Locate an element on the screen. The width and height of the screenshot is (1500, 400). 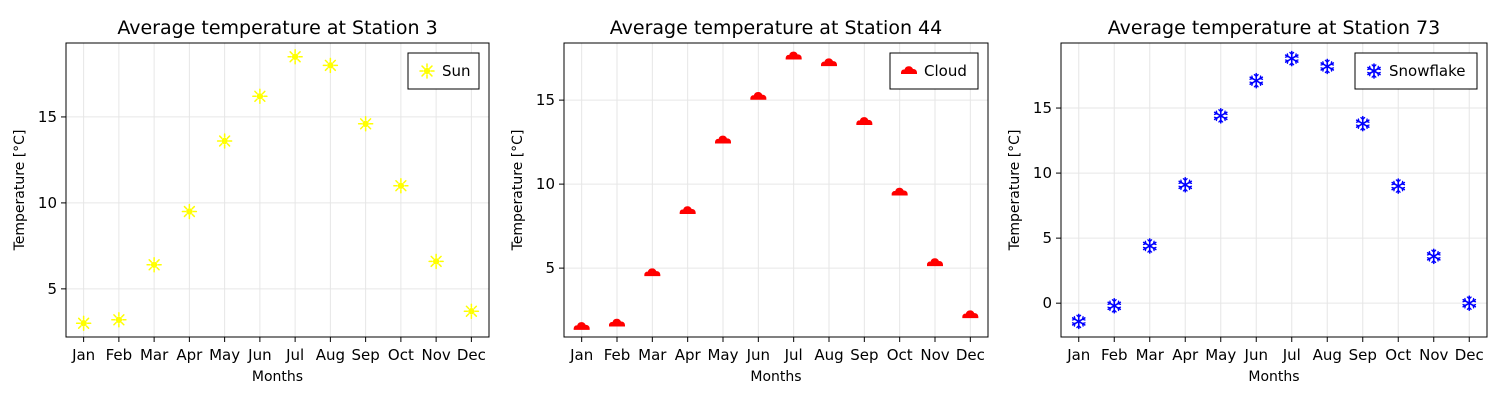
legend: Snowflake is located at coordinates (1416, 71).